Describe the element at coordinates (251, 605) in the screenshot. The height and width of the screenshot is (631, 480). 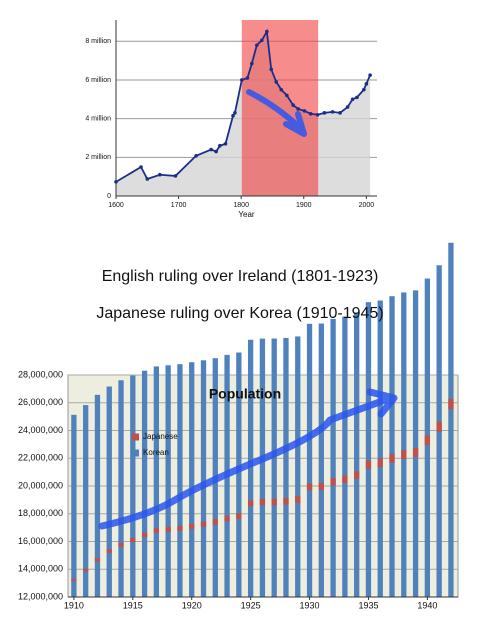
I see `x-tick-label: 1925` at that location.